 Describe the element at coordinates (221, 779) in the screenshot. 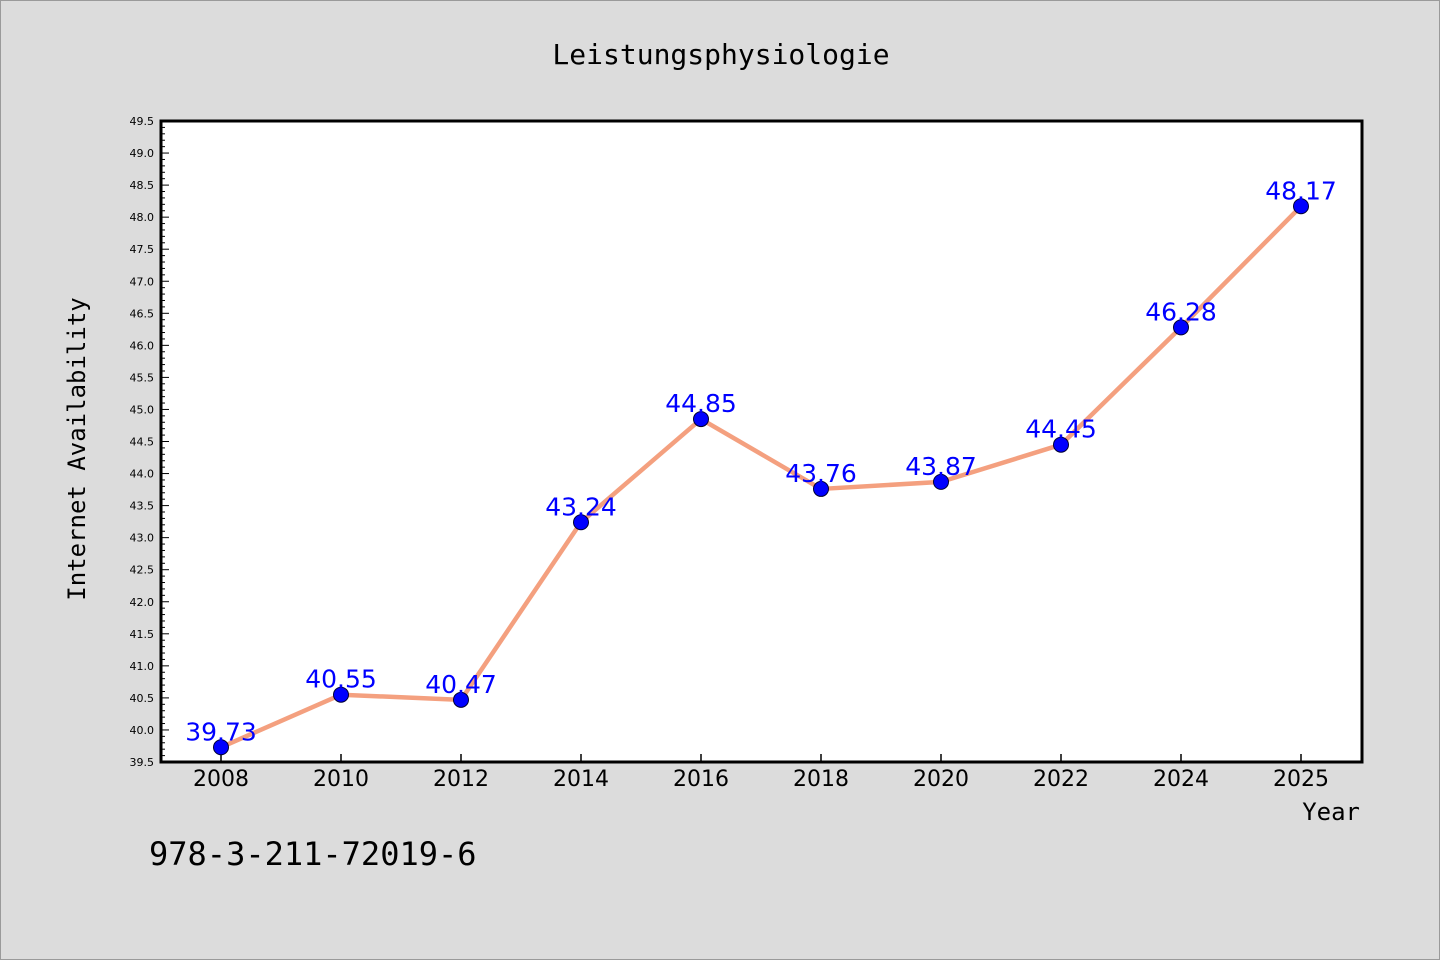

I see `x-tick-label: 2008` at that location.